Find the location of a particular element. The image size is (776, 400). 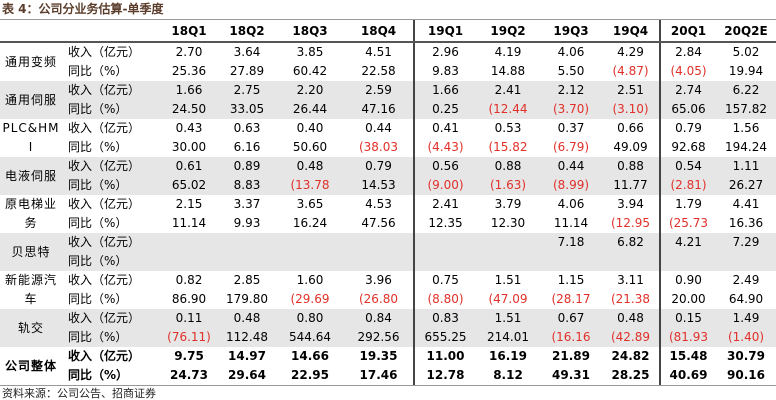

value-cell: (12.95 is located at coordinates (630, 223).